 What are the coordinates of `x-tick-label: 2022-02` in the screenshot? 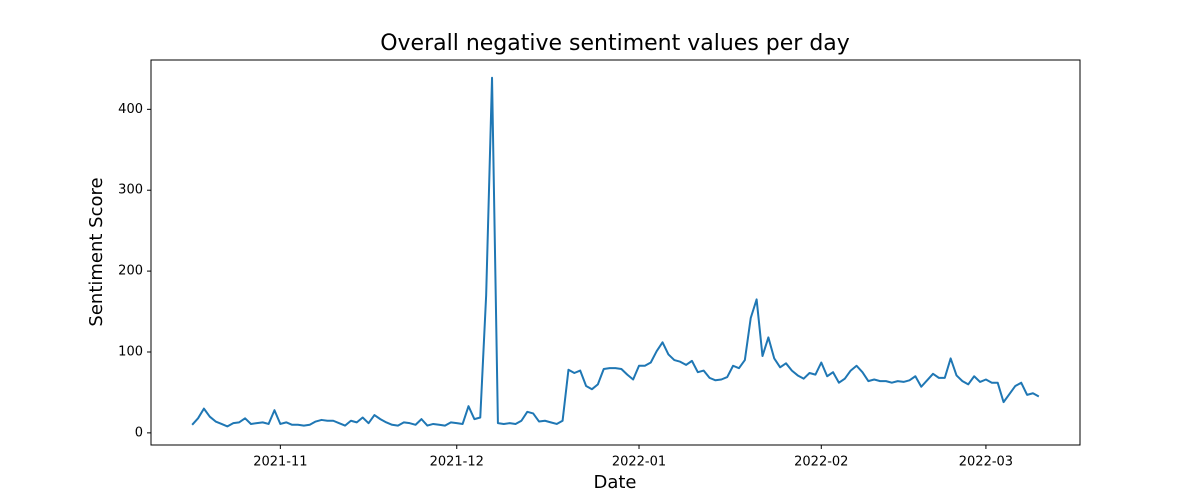 It's located at (821, 462).